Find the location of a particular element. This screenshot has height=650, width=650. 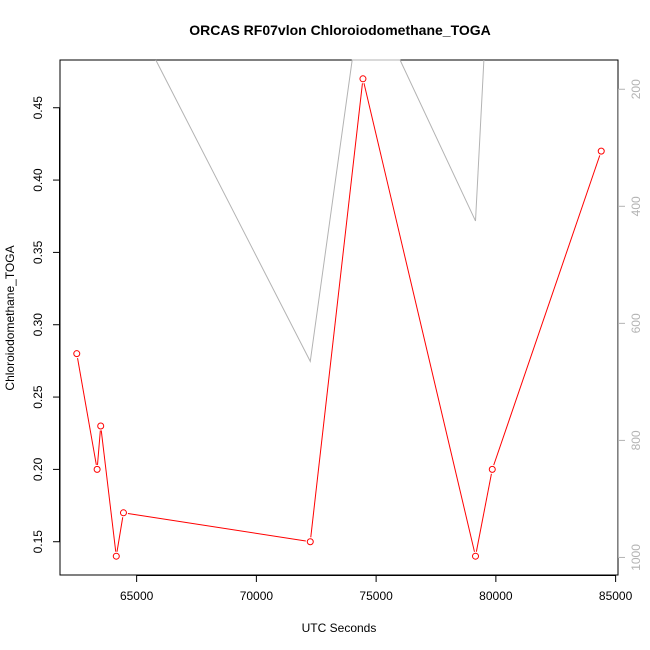

y-tick-label: 0.15 is located at coordinates (38, 542).